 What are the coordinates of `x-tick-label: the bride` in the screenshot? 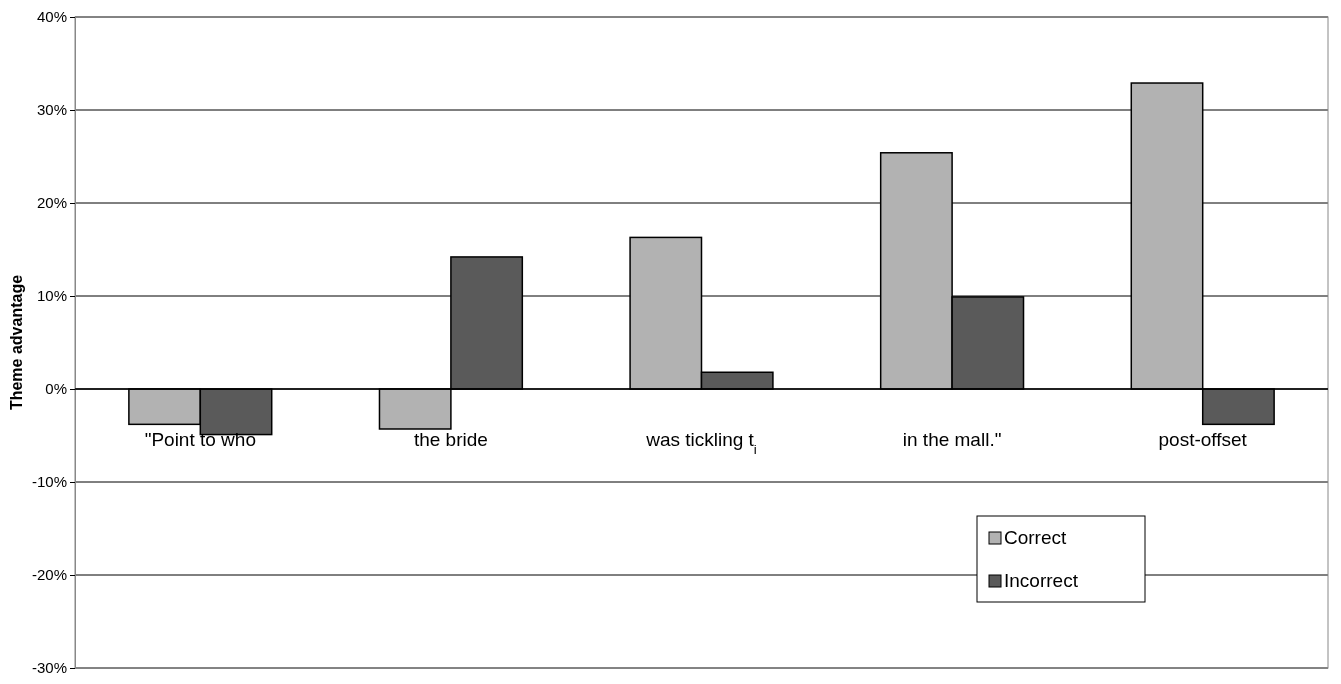 It's located at (450, 439).